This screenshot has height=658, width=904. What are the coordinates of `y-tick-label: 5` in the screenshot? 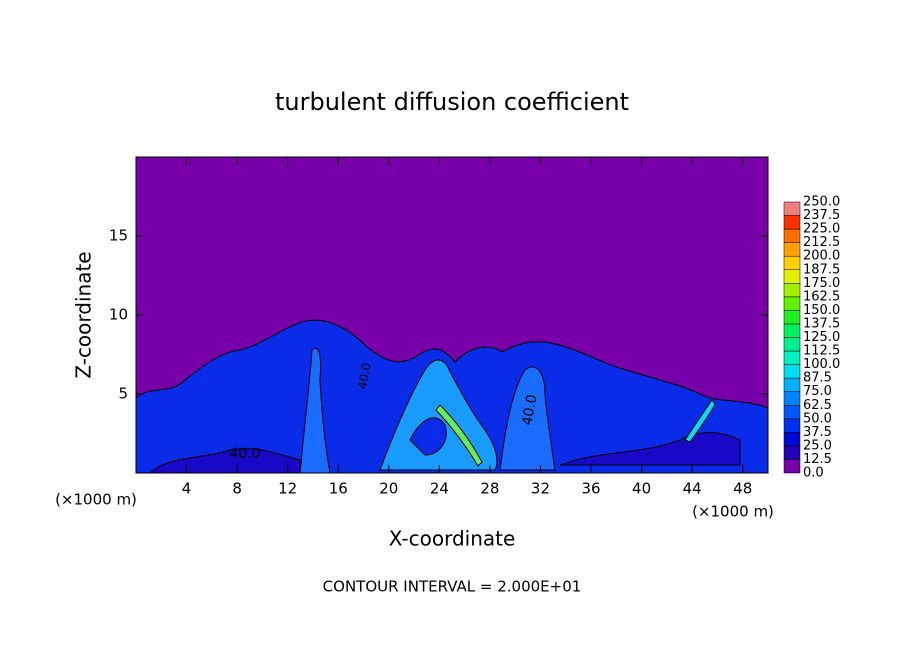 It's located at (123, 394).